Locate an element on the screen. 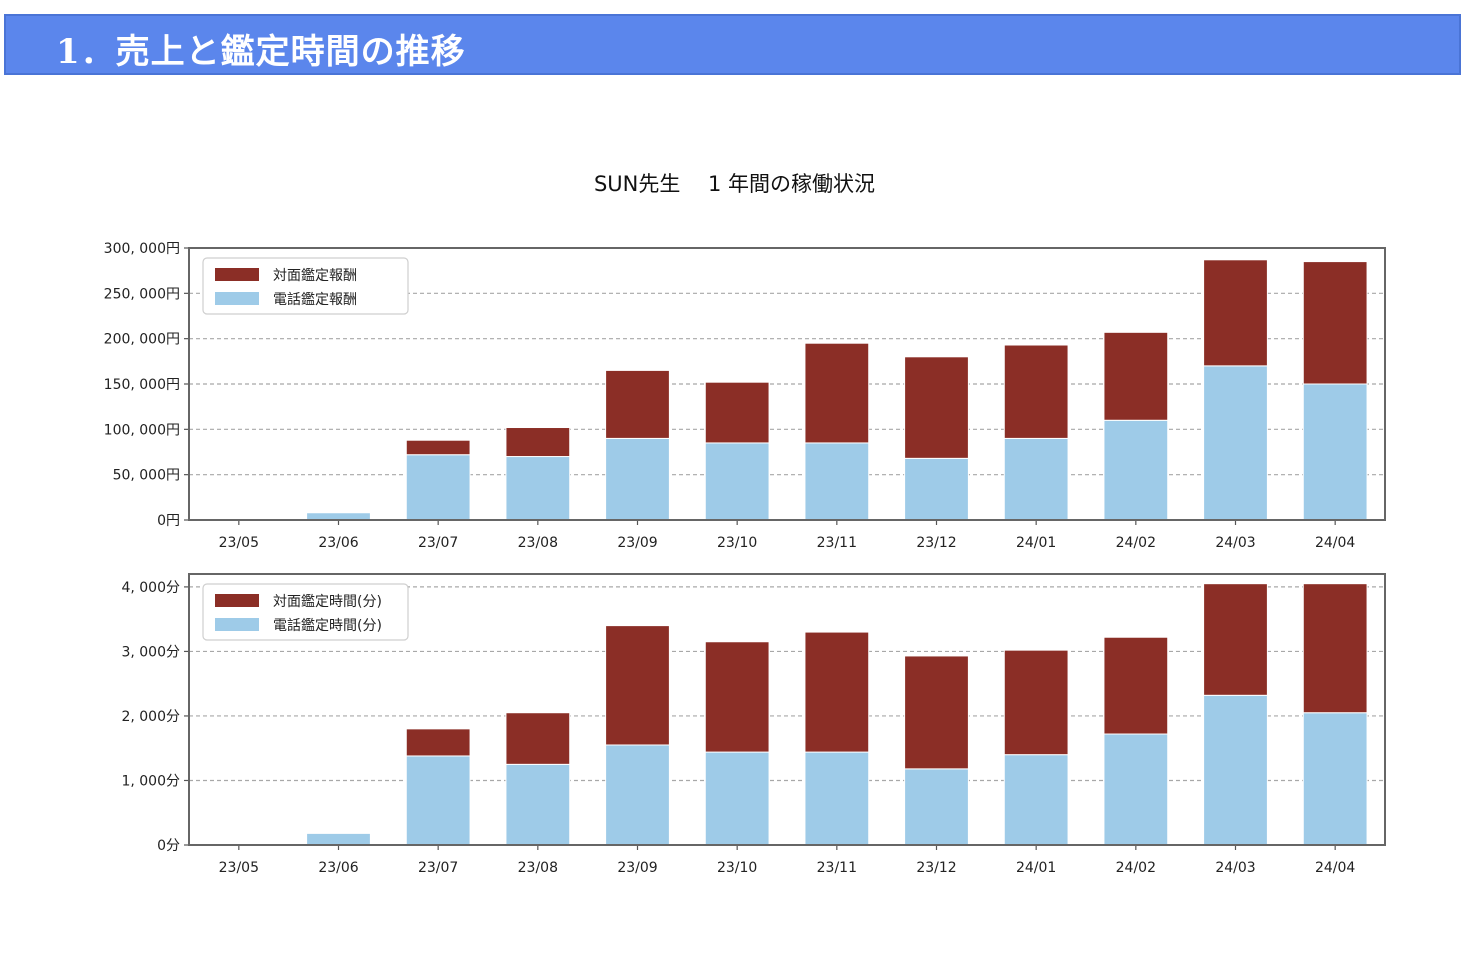 This screenshot has width=1469, height=976. section-title: 1．売上と鑑定時間の推移 is located at coordinates (261, 52).